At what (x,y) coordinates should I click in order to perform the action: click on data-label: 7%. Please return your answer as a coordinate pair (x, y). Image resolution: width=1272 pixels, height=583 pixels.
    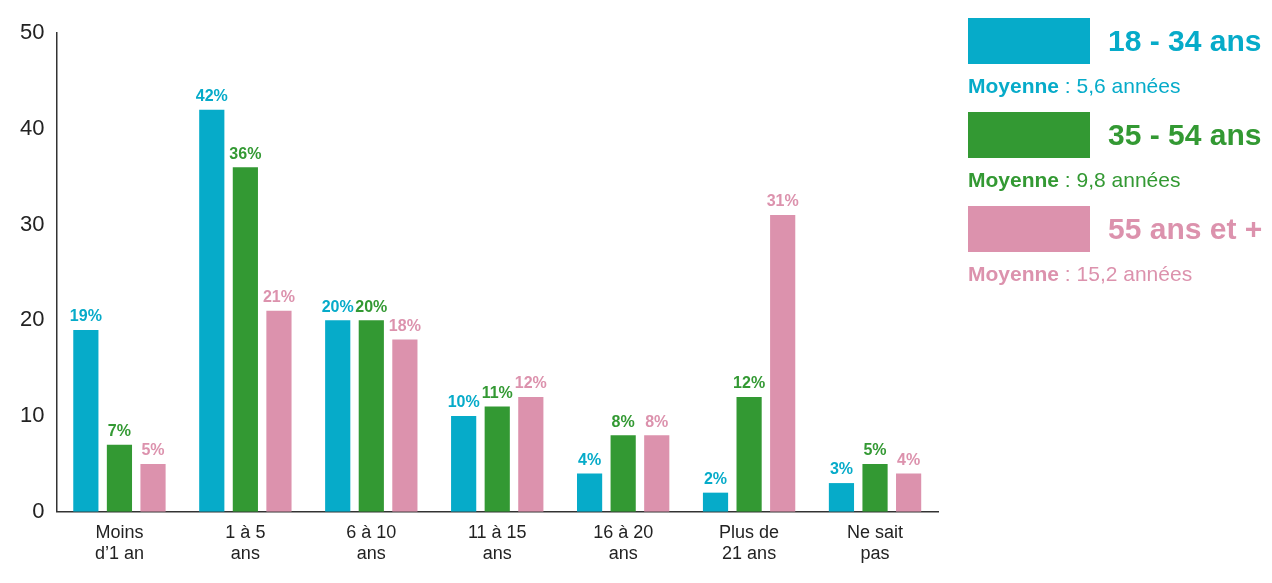
    Looking at the image, I should click on (119, 431).